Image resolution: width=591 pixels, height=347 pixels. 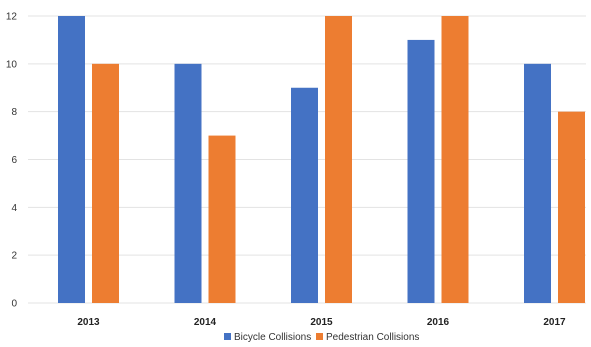 What do you see at coordinates (71, 159) in the screenshot?
I see `bar-bicycle-collisions-2013` at bounding box center [71, 159].